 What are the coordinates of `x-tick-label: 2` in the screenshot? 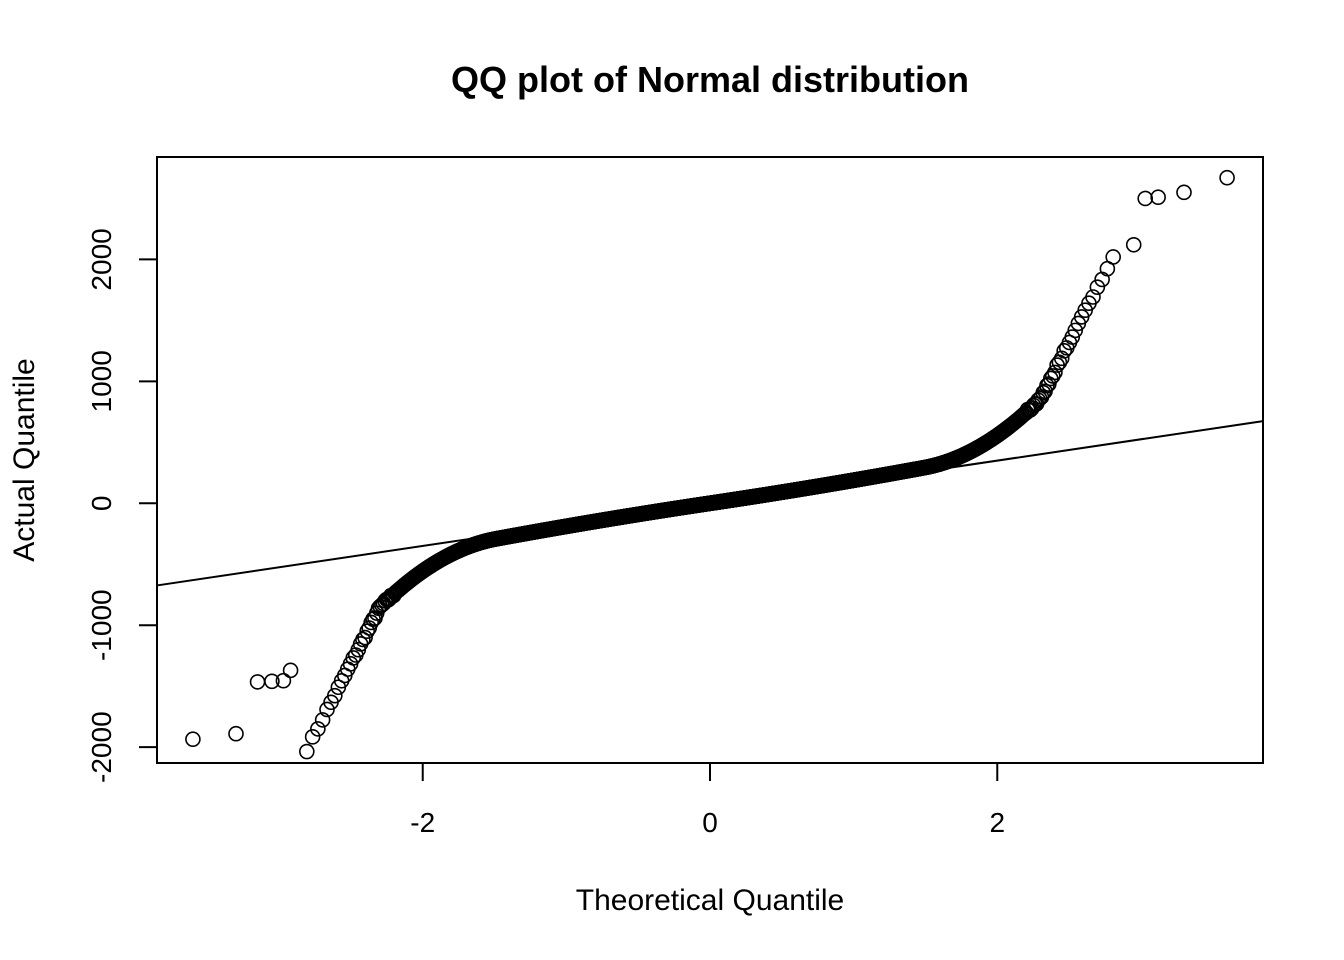 It's located at (997, 822).